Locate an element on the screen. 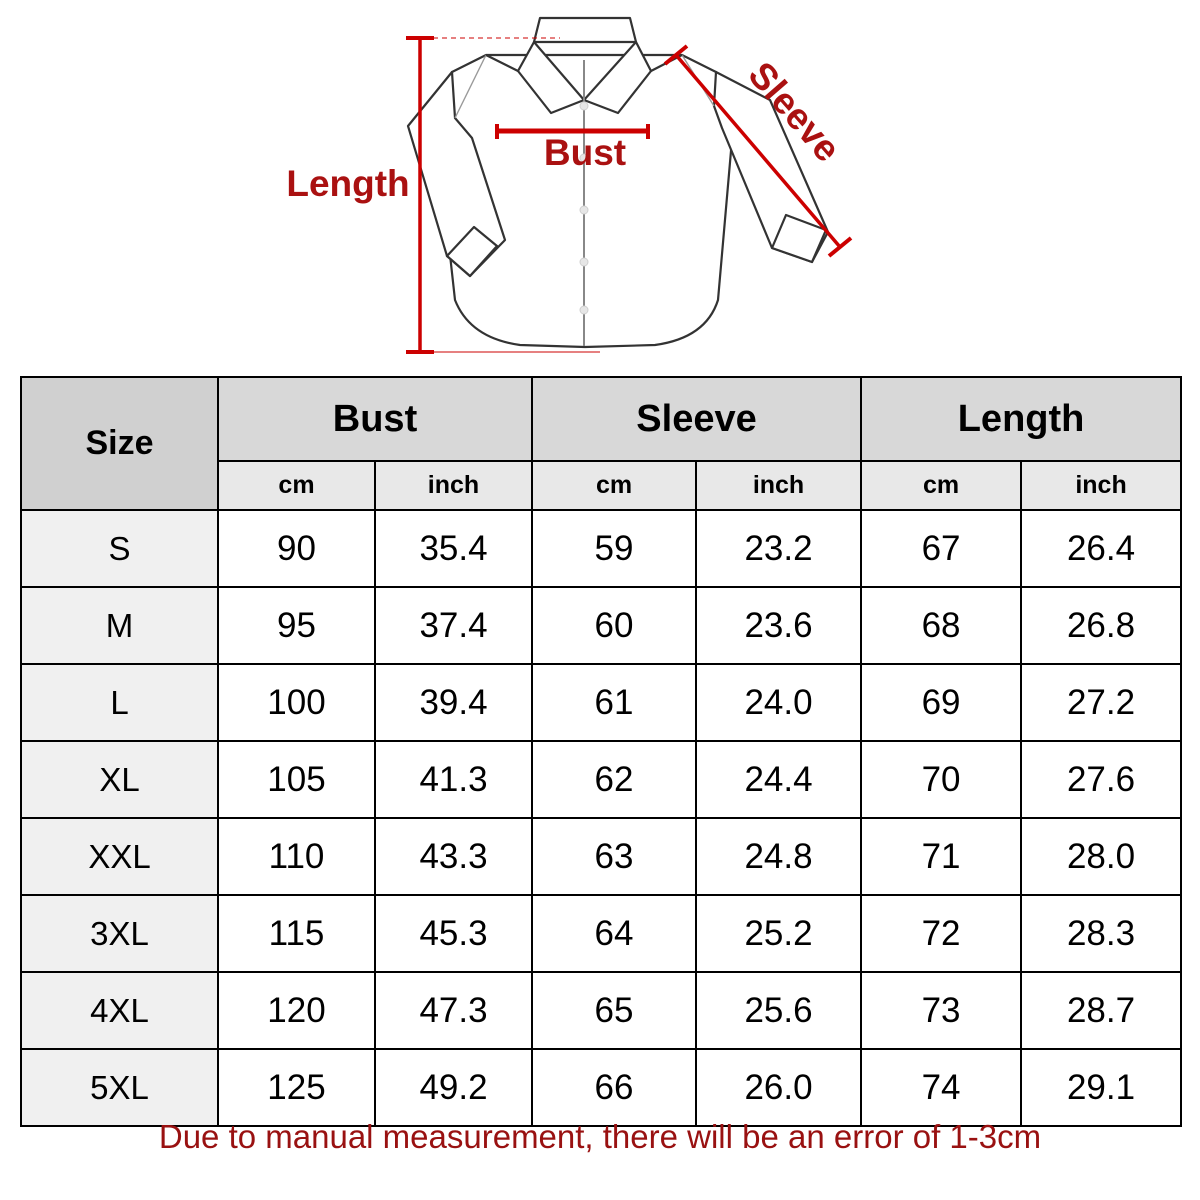 The width and height of the screenshot is (1200, 1200). cell-length-inch: 28.3 is located at coordinates (1101, 933).